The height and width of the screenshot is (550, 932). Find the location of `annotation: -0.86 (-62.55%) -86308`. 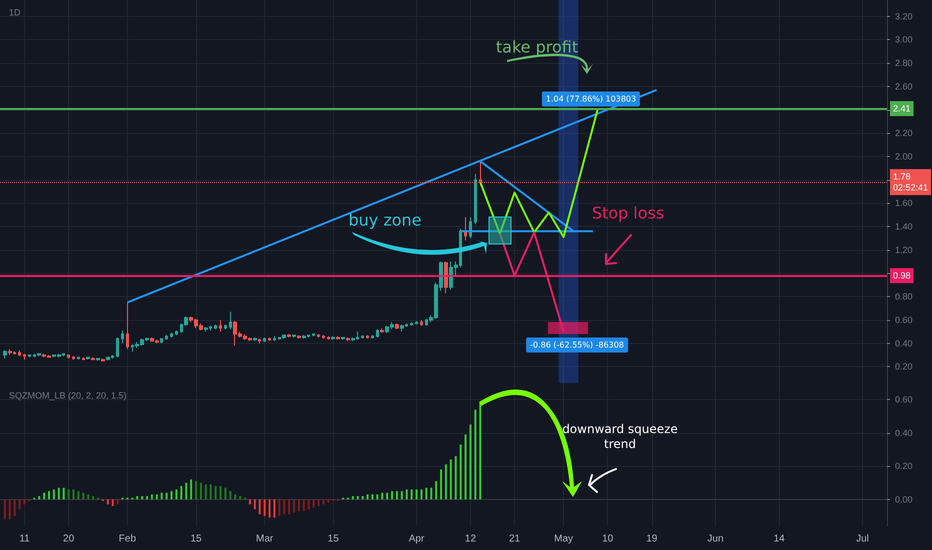

annotation: -0.86 (-62.55%) -86308 is located at coordinates (577, 345).